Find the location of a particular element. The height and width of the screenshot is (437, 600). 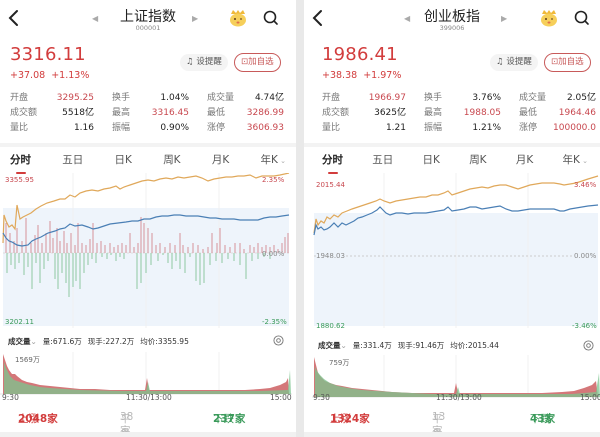

advancers: 上涨 1324家 is located at coordinates (350, 418).